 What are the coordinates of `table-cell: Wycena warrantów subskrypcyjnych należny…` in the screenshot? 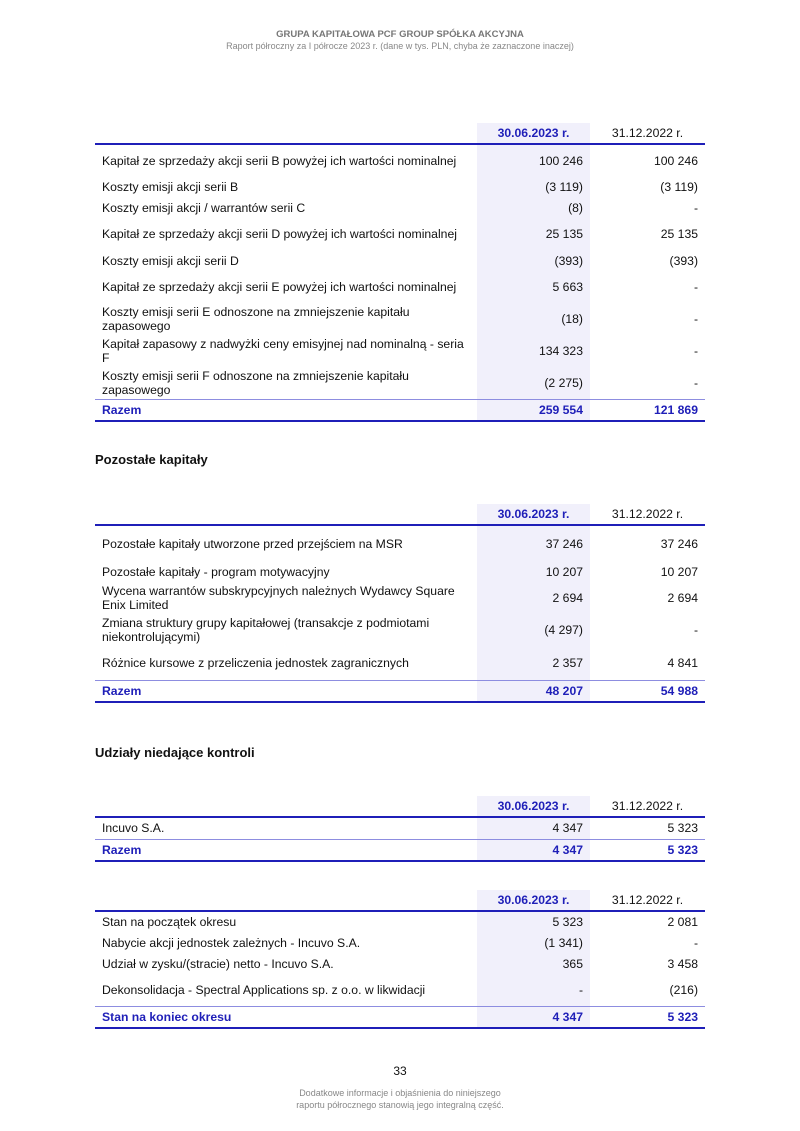 It's located at (278, 598).